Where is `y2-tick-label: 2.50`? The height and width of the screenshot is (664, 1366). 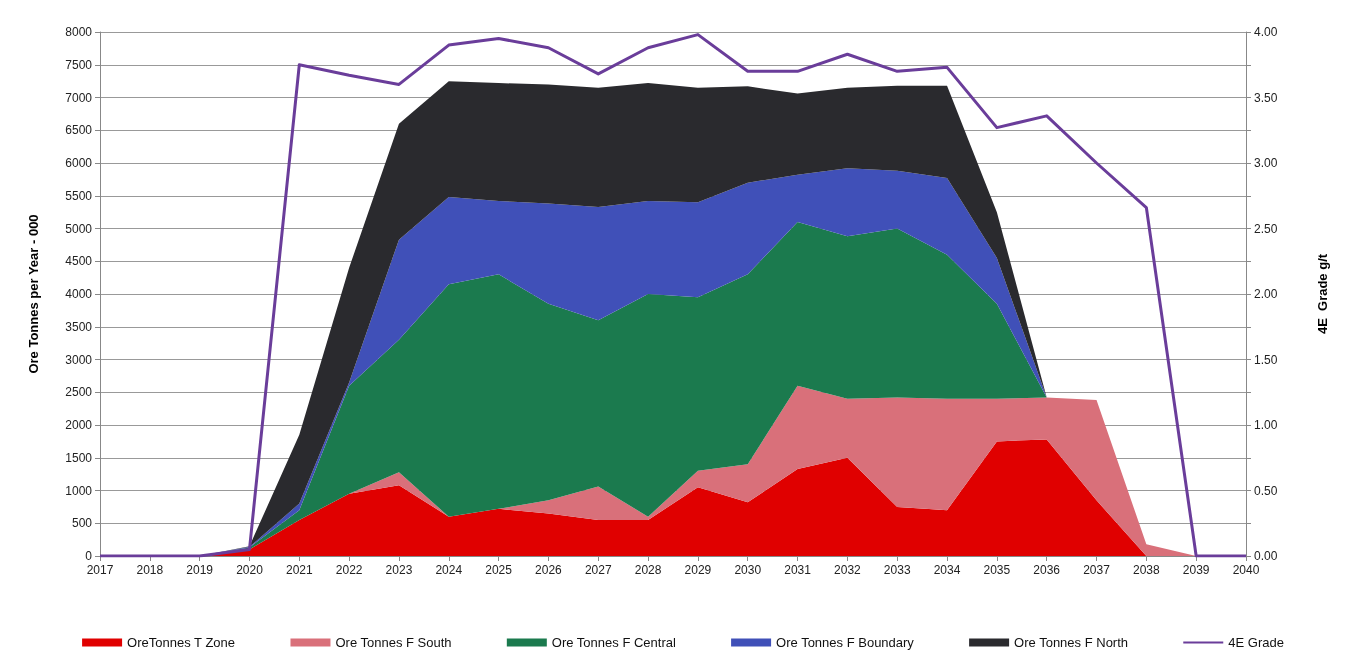 y2-tick-label: 2.50 is located at coordinates (1266, 228).